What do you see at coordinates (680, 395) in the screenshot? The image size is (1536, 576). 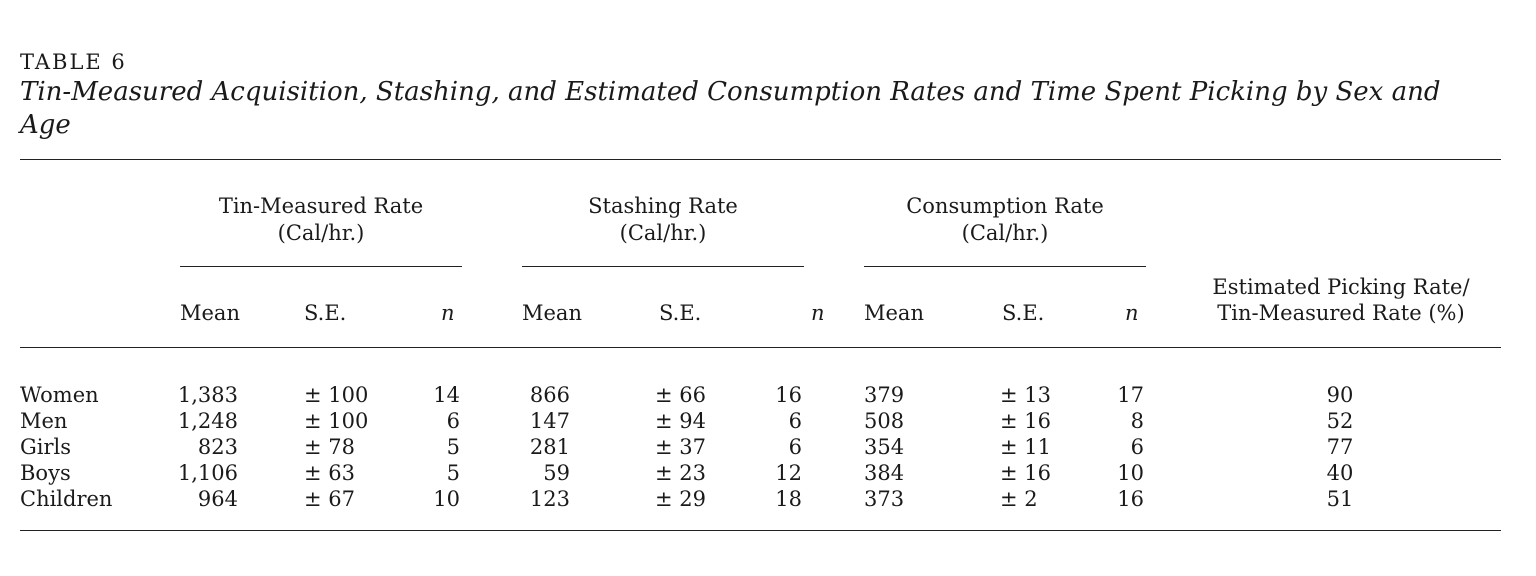 I see `stash-se: ± 66` at bounding box center [680, 395].